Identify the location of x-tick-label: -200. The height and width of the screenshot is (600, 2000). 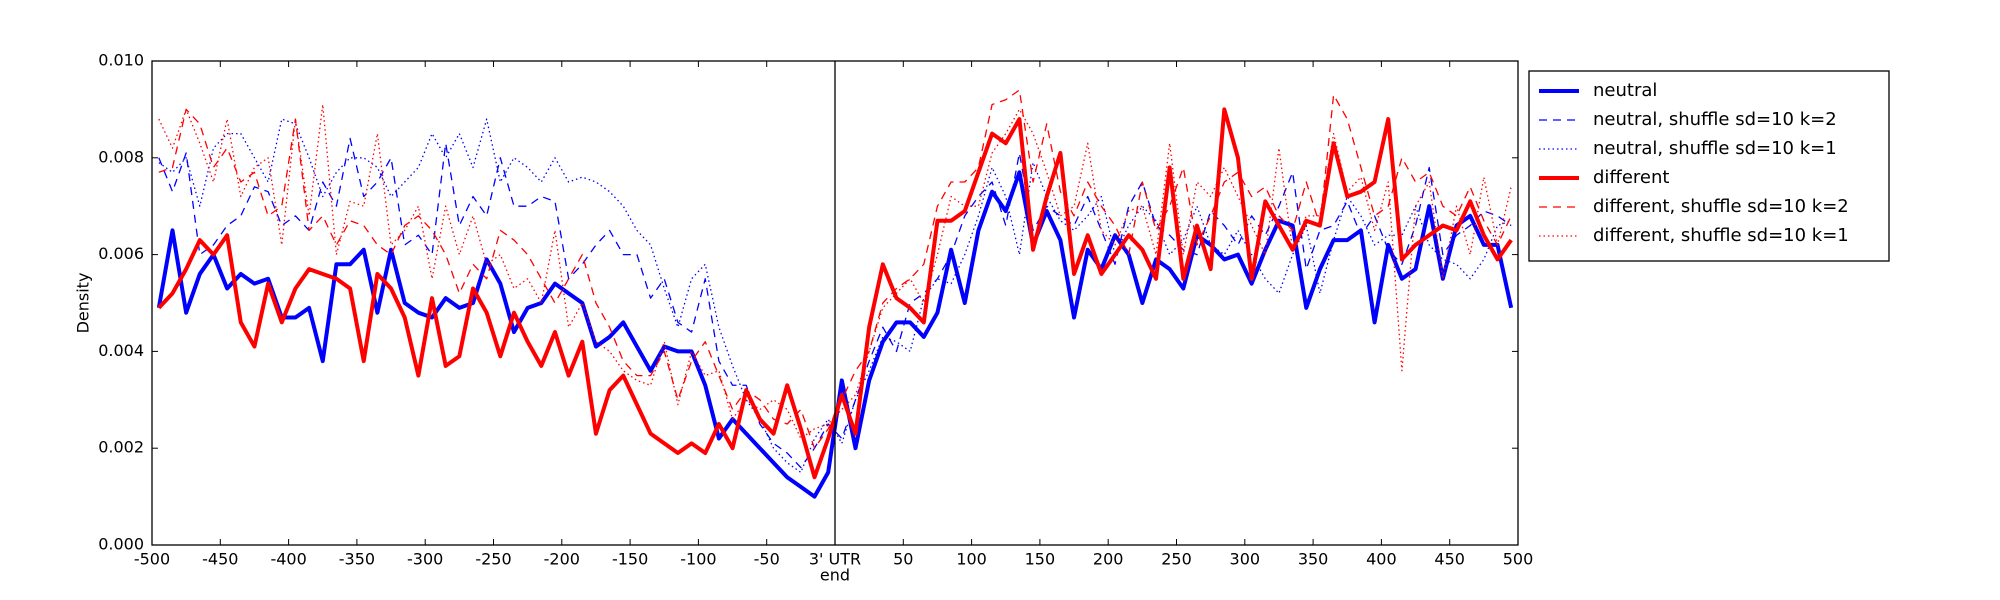
(562, 559).